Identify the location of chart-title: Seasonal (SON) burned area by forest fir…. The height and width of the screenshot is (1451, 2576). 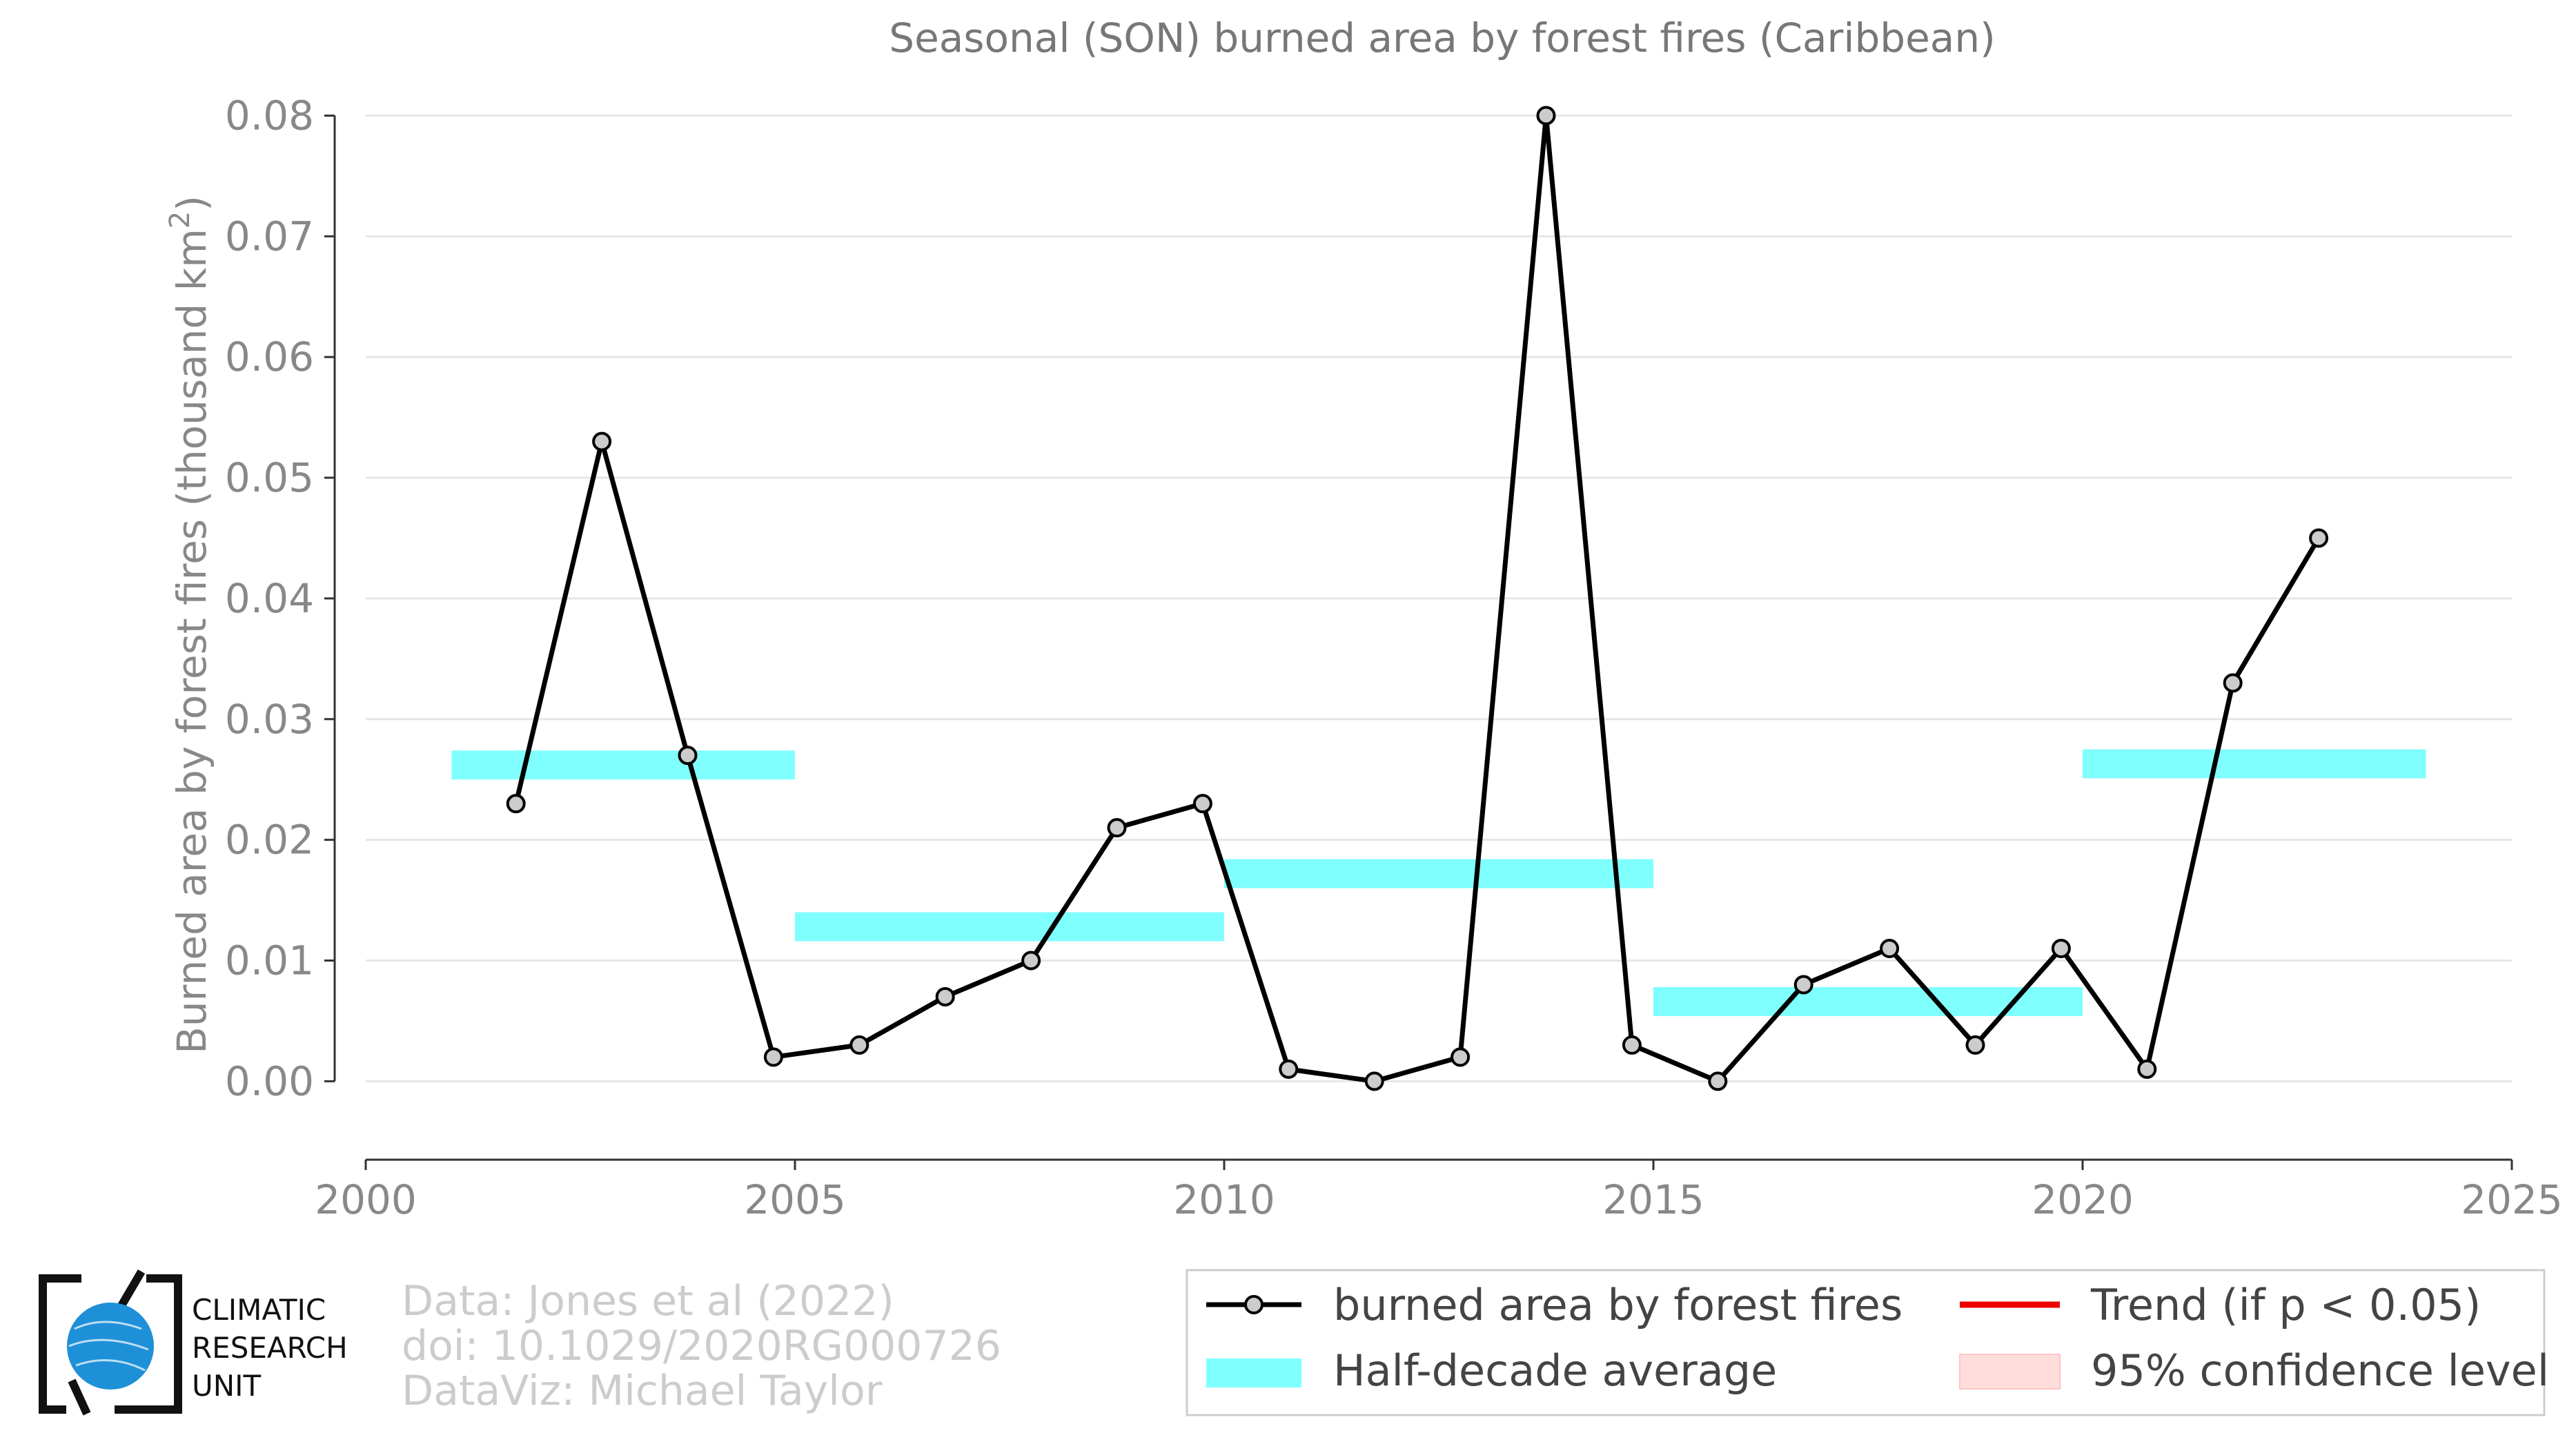
(1442, 38).